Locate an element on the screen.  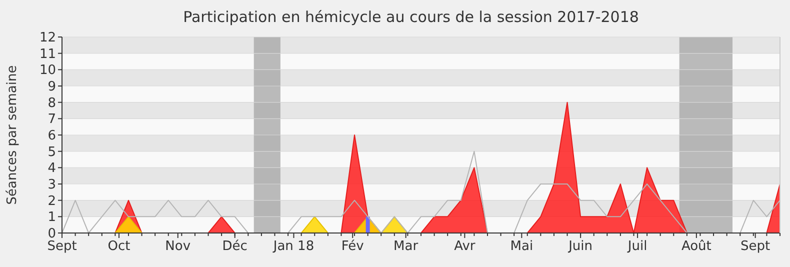
x-tick-label: Mar is located at coordinates (406, 246).